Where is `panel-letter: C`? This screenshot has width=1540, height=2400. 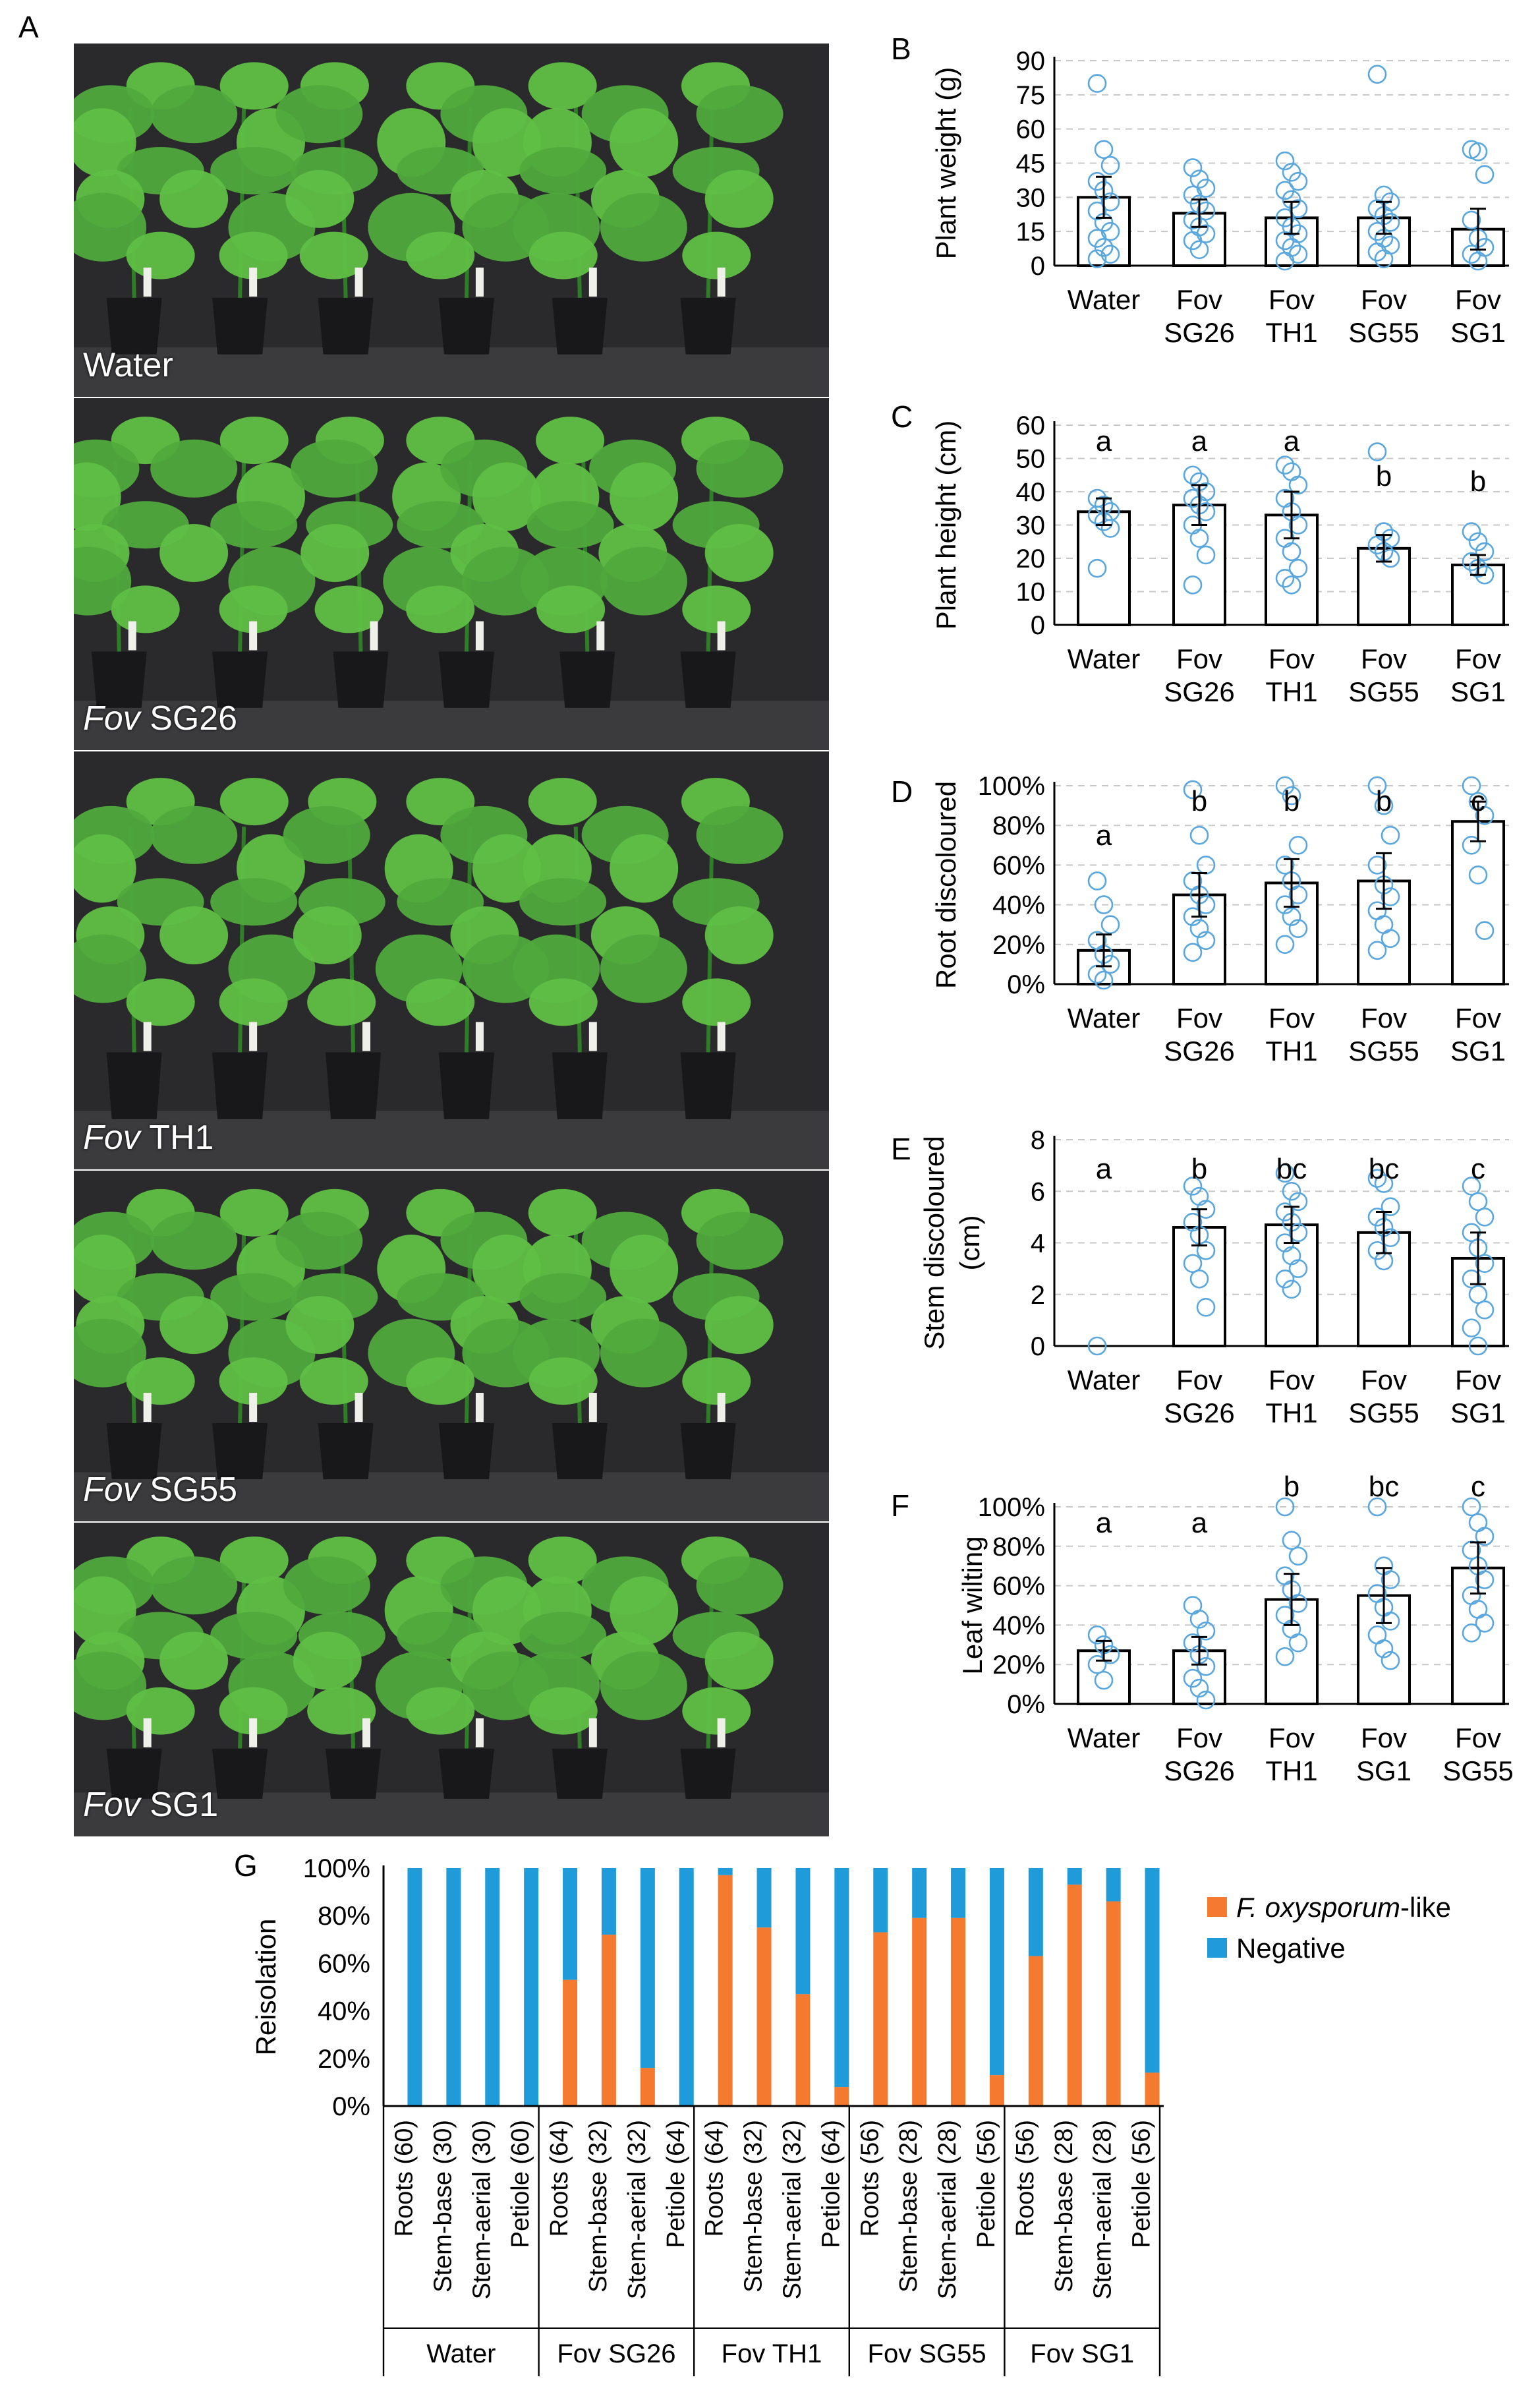 panel-letter: C is located at coordinates (902, 416).